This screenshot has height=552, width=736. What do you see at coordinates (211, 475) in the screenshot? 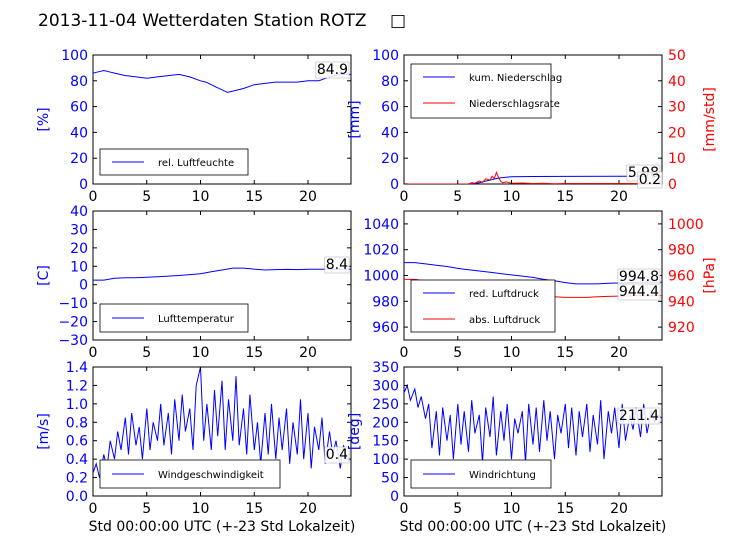
I see `legend-label: Windgeschwindigkeit` at bounding box center [211, 475].